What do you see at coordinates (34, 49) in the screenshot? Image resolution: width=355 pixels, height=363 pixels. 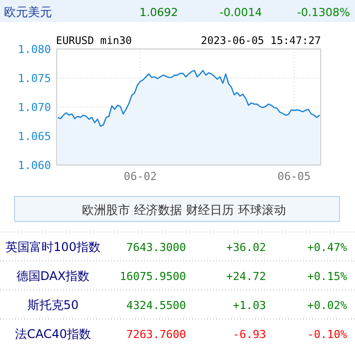 I see `y-tick-label: 1.080` at bounding box center [34, 49].